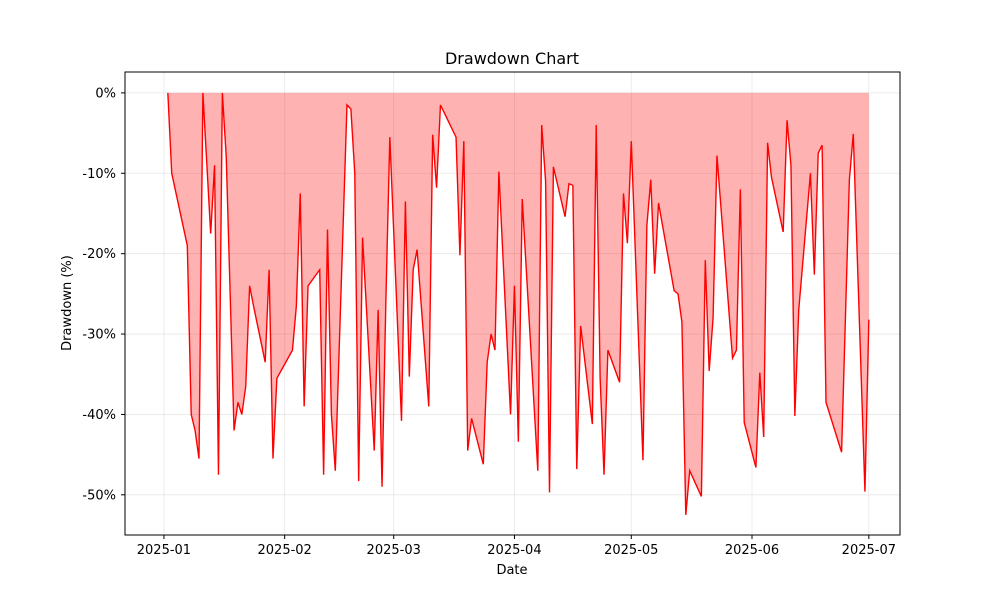 This screenshot has width=1000, height=600. What do you see at coordinates (99, 254) in the screenshot?
I see `y-tick-label: -20%` at bounding box center [99, 254].